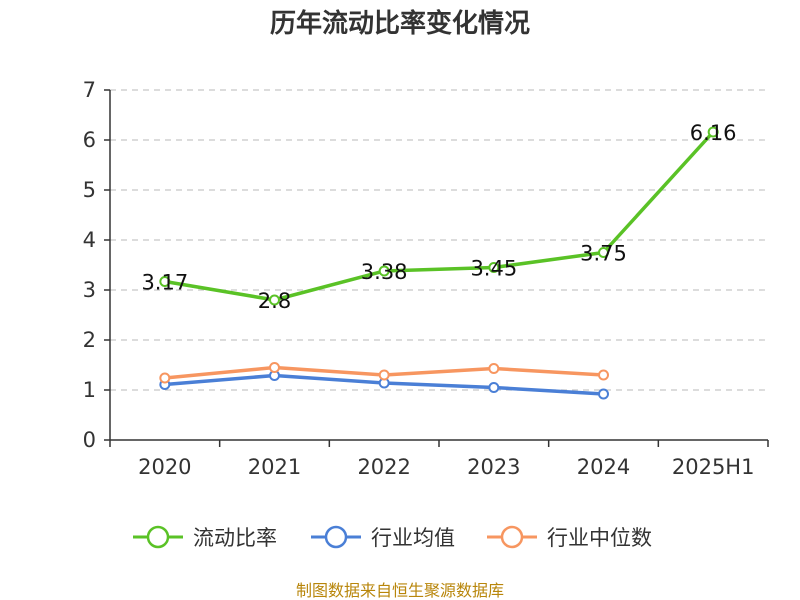  Describe the element at coordinates (89, 340) in the screenshot. I see `y-tick-label: 2` at that location.